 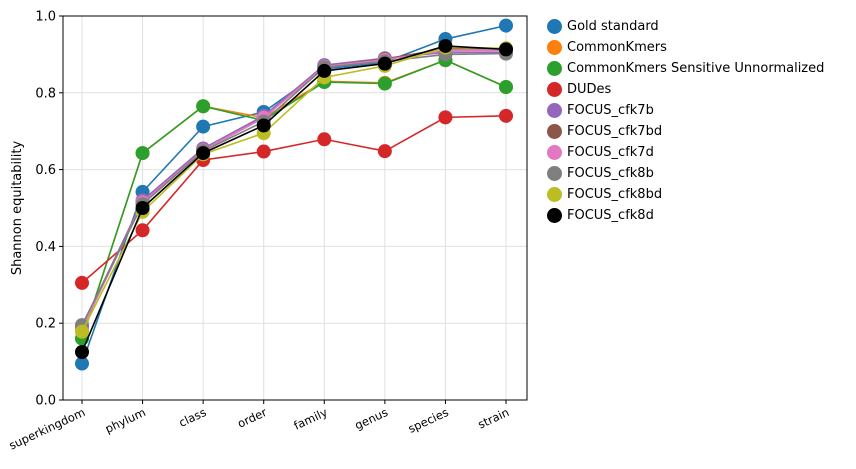 I want to click on legend-item: Gold standard, so click(x=685, y=26).